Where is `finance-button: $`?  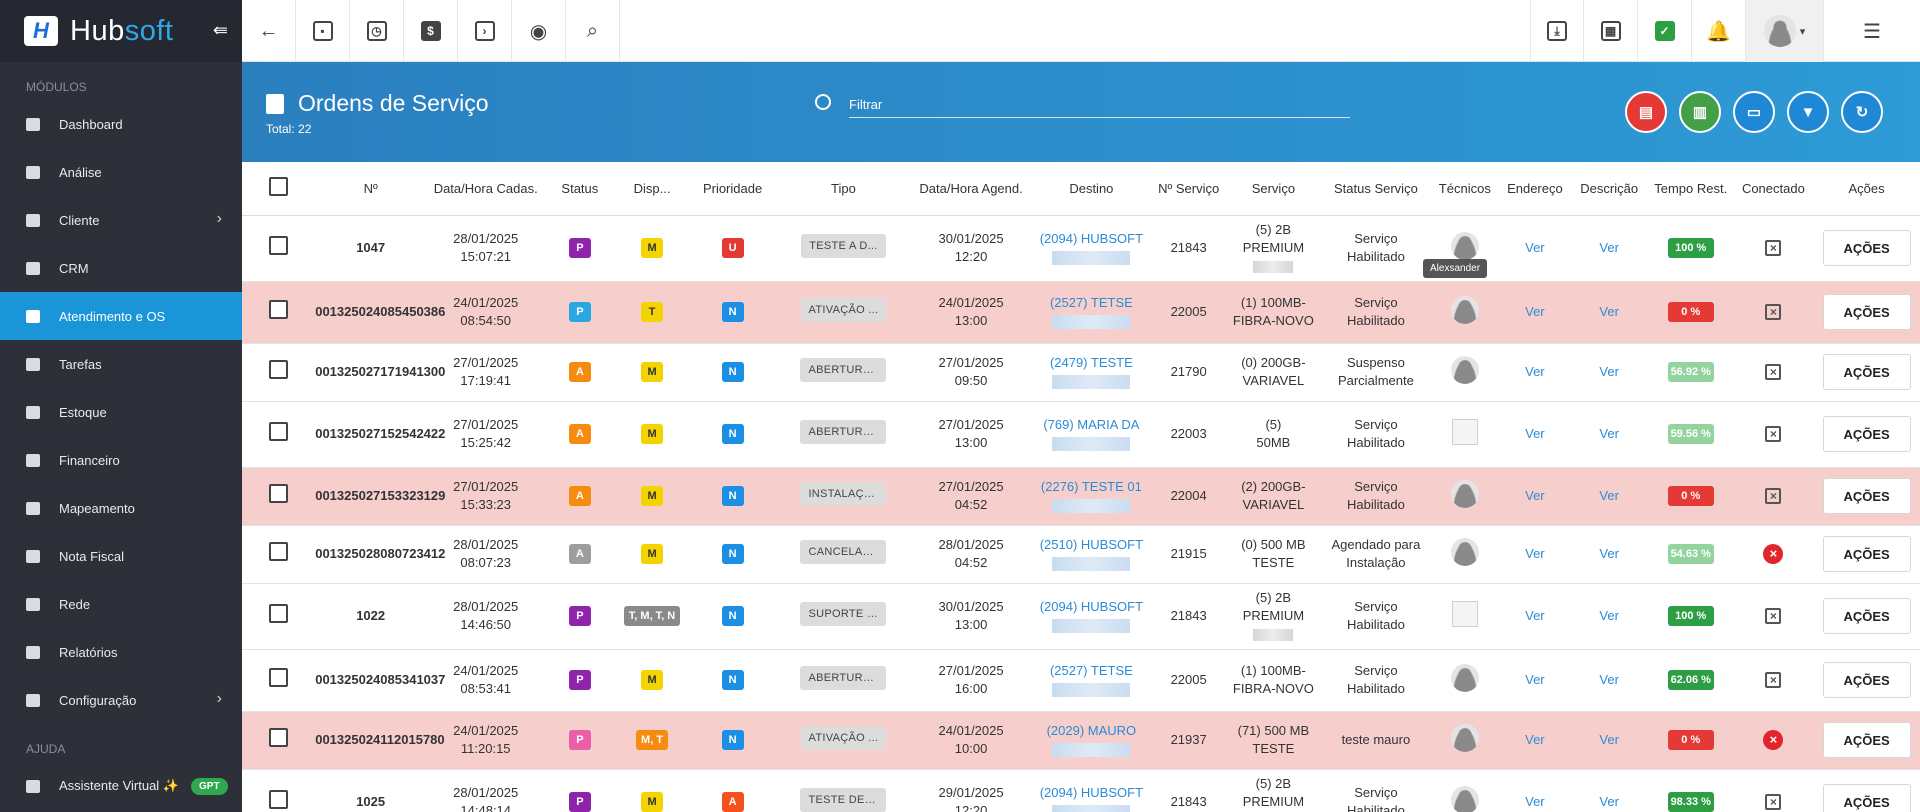
finance-button: $ is located at coordinates (431, 31).